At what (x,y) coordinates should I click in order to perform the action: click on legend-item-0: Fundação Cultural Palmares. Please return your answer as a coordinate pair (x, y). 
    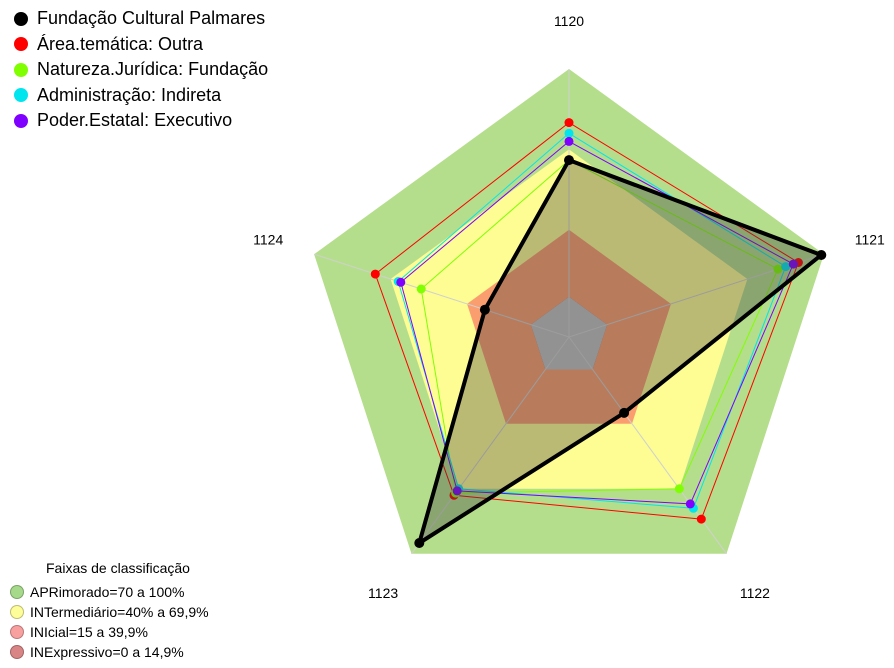
    Looking at the image, I should click on (141, 19).